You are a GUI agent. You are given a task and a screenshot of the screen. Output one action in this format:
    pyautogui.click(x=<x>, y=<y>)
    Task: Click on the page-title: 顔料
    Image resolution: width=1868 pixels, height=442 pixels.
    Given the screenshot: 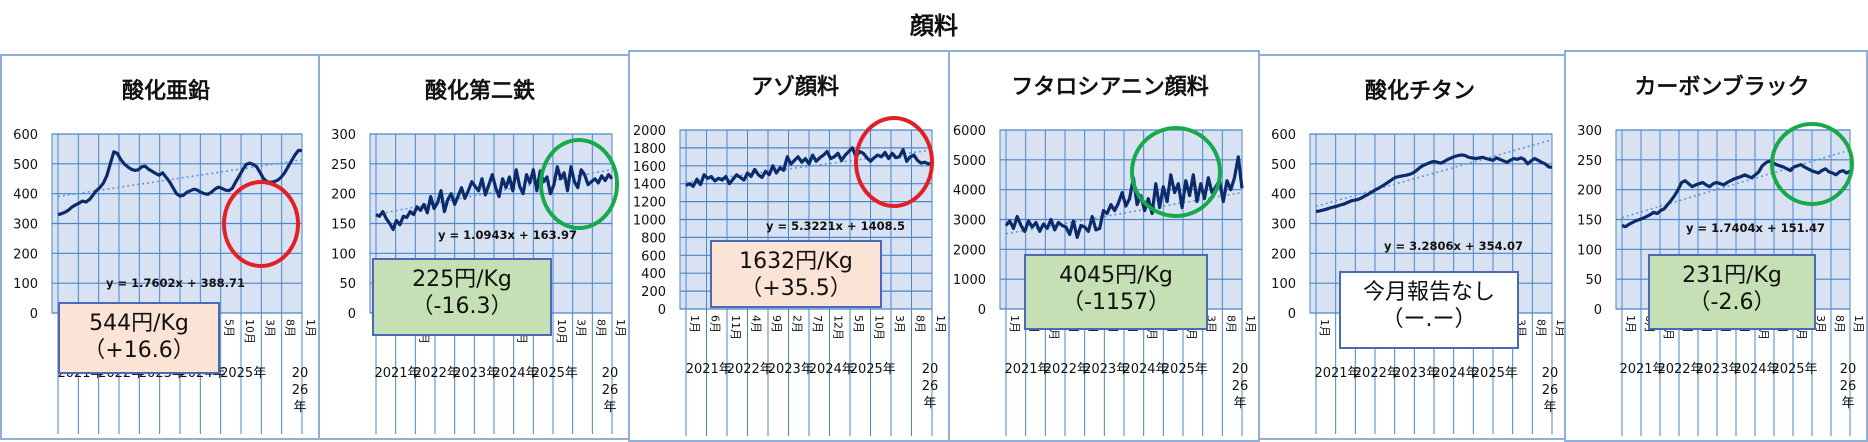 What is the action you would take?
    pyautogui.click(x=934, y=26)
    